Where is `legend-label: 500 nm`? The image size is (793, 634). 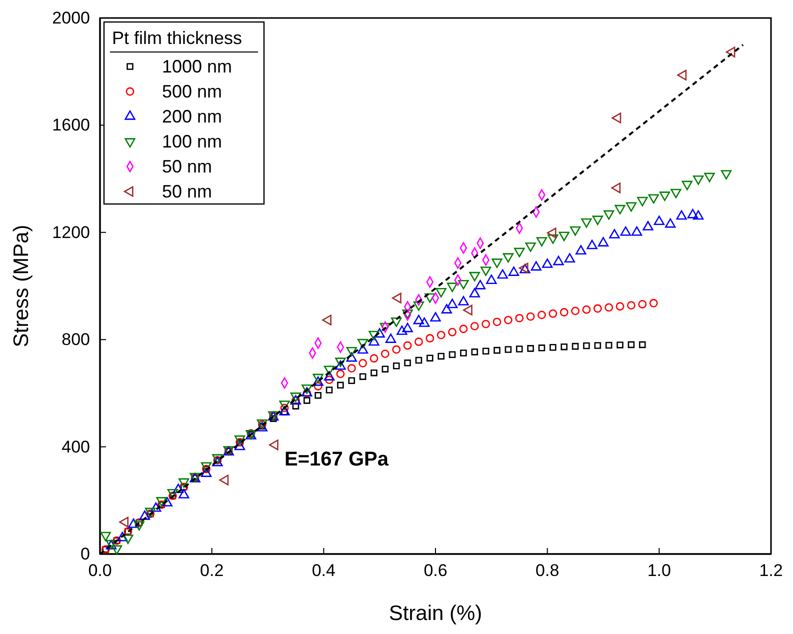
legend-label: 500 nm is located at coordinates (192, 92).